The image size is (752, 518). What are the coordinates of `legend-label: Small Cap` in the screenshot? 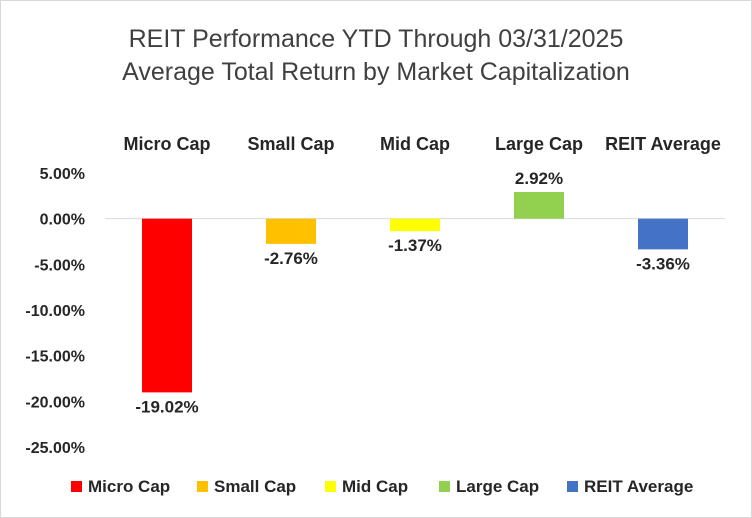 It's located at (255, 486).